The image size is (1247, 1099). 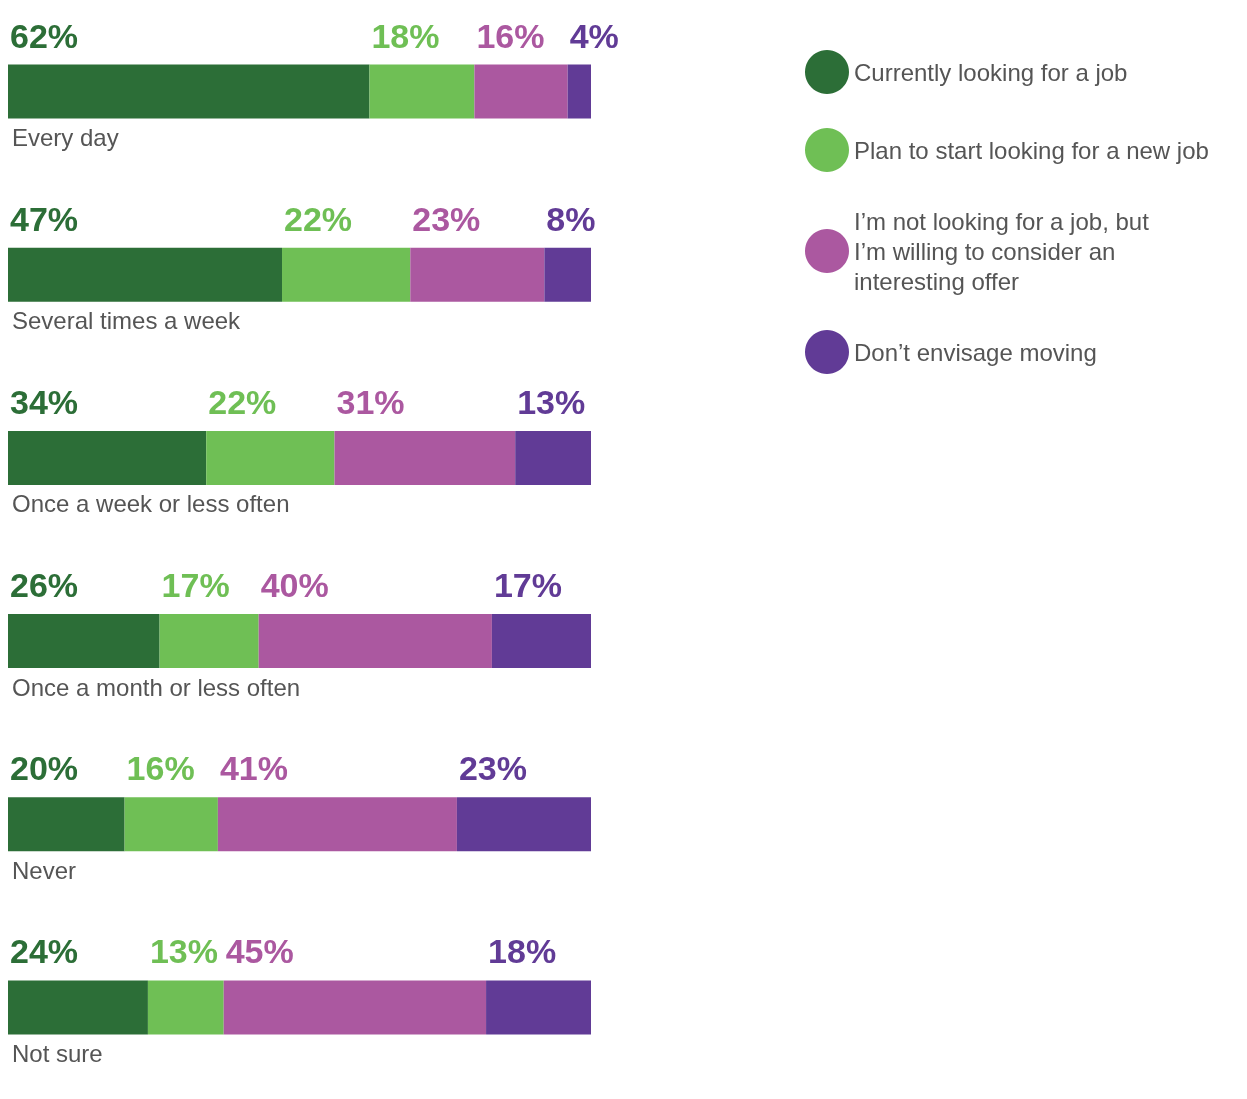 What do you see at coordinates (594, 35) in the screenshot?
I see `data-label: 4%` at bounding box center [594, 35].